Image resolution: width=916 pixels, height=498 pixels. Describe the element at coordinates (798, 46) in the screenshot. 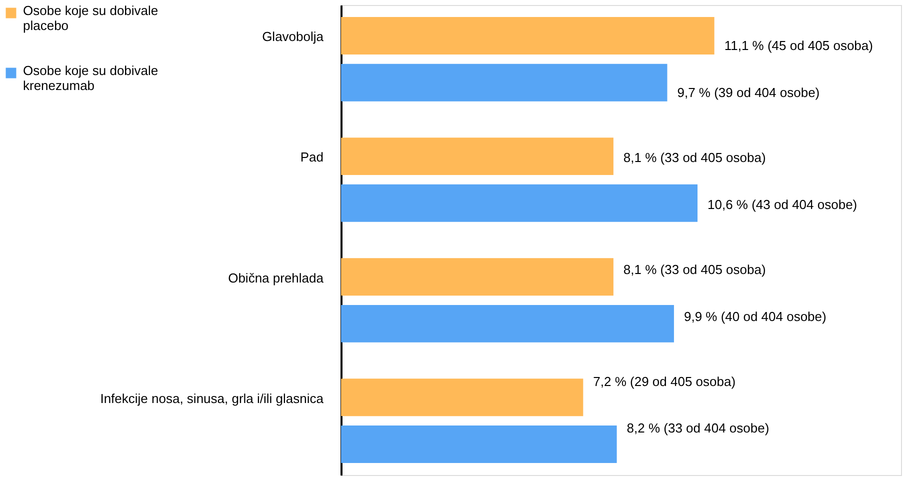

I see `data-label: 11,1 % (45 od 405 osoba)` at that location.